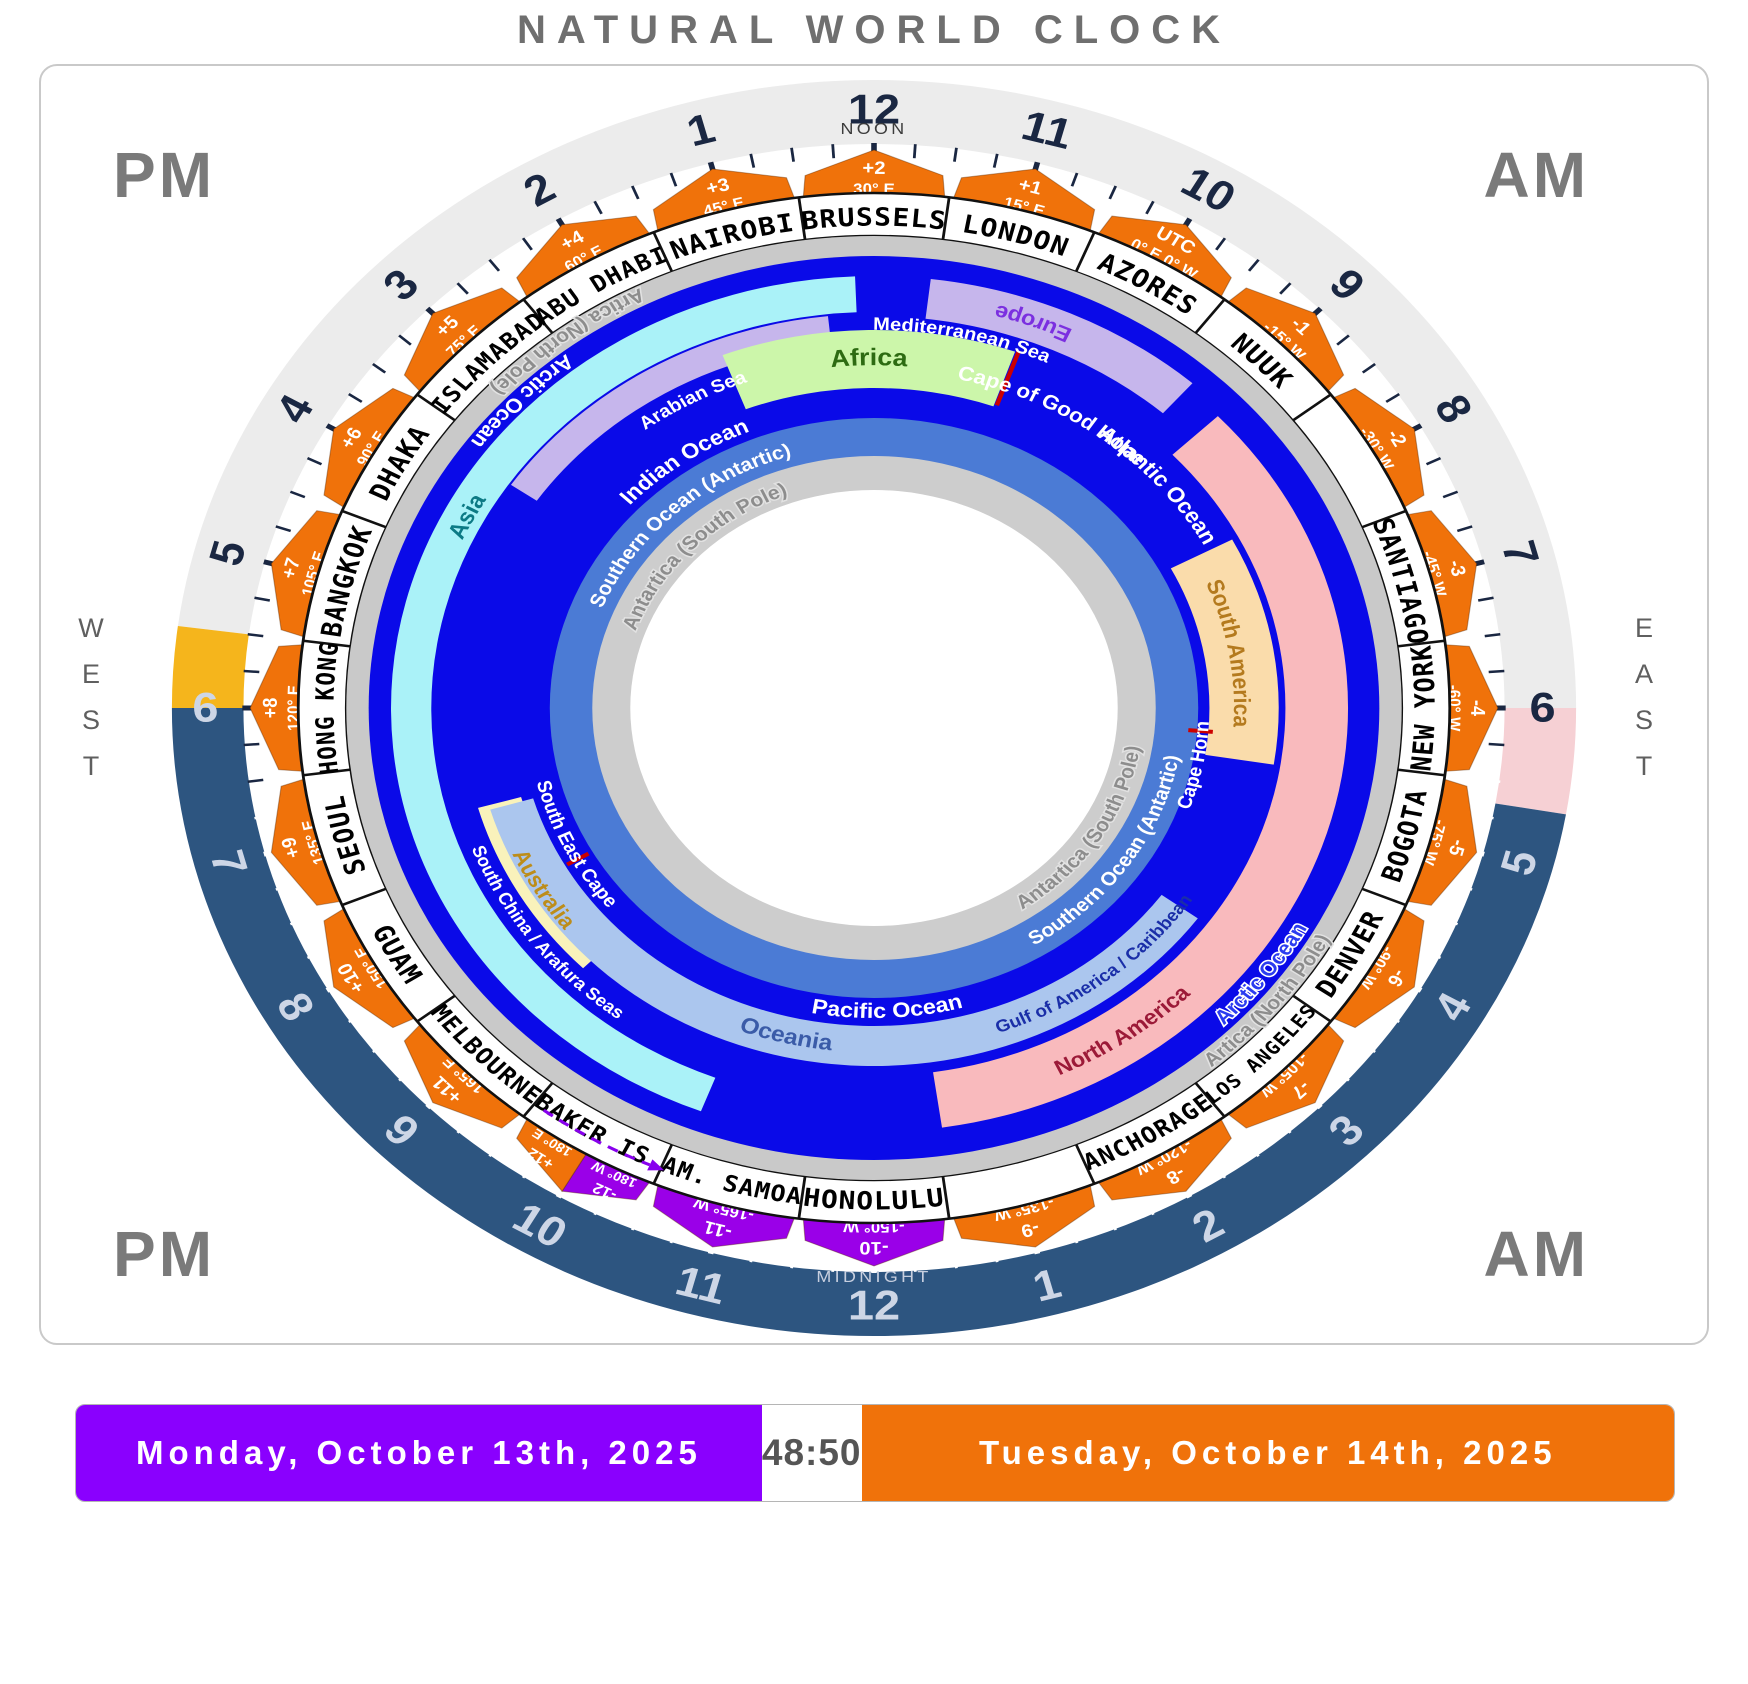 Image resolution: width=1748 pixels, height=1684 pixels. I want to click on date-bar-elapsed-time: 48:50, so click(811, 1453).